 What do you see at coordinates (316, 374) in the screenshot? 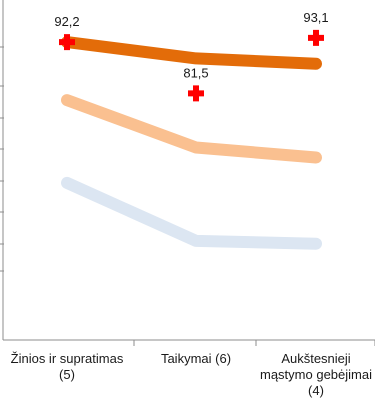
I see `x-tick-label-3: Aukštesnieji mąstymo gebėjimai (4)` at bounding box center [316, 374].